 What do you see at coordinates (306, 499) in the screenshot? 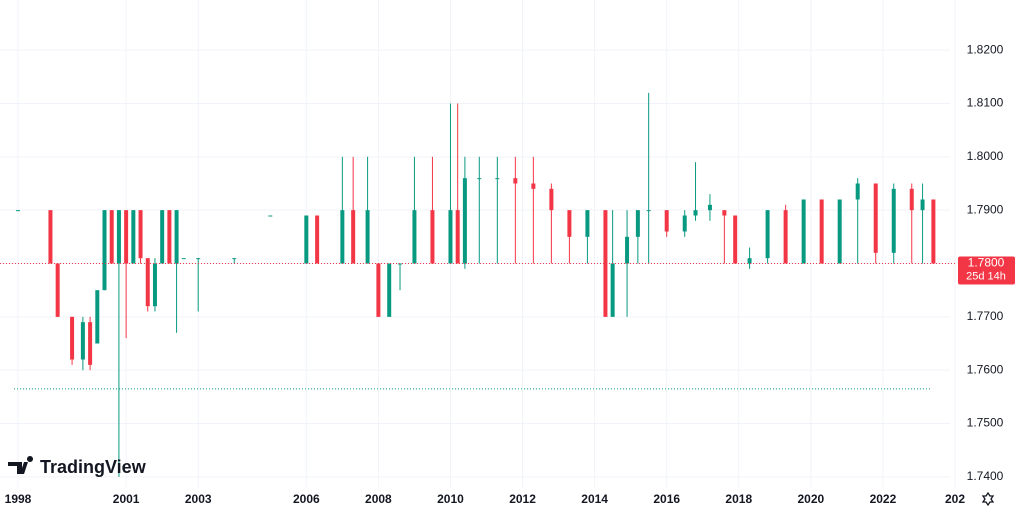
I see `x-tick-label: 2006` at bounding box center [306, 499].